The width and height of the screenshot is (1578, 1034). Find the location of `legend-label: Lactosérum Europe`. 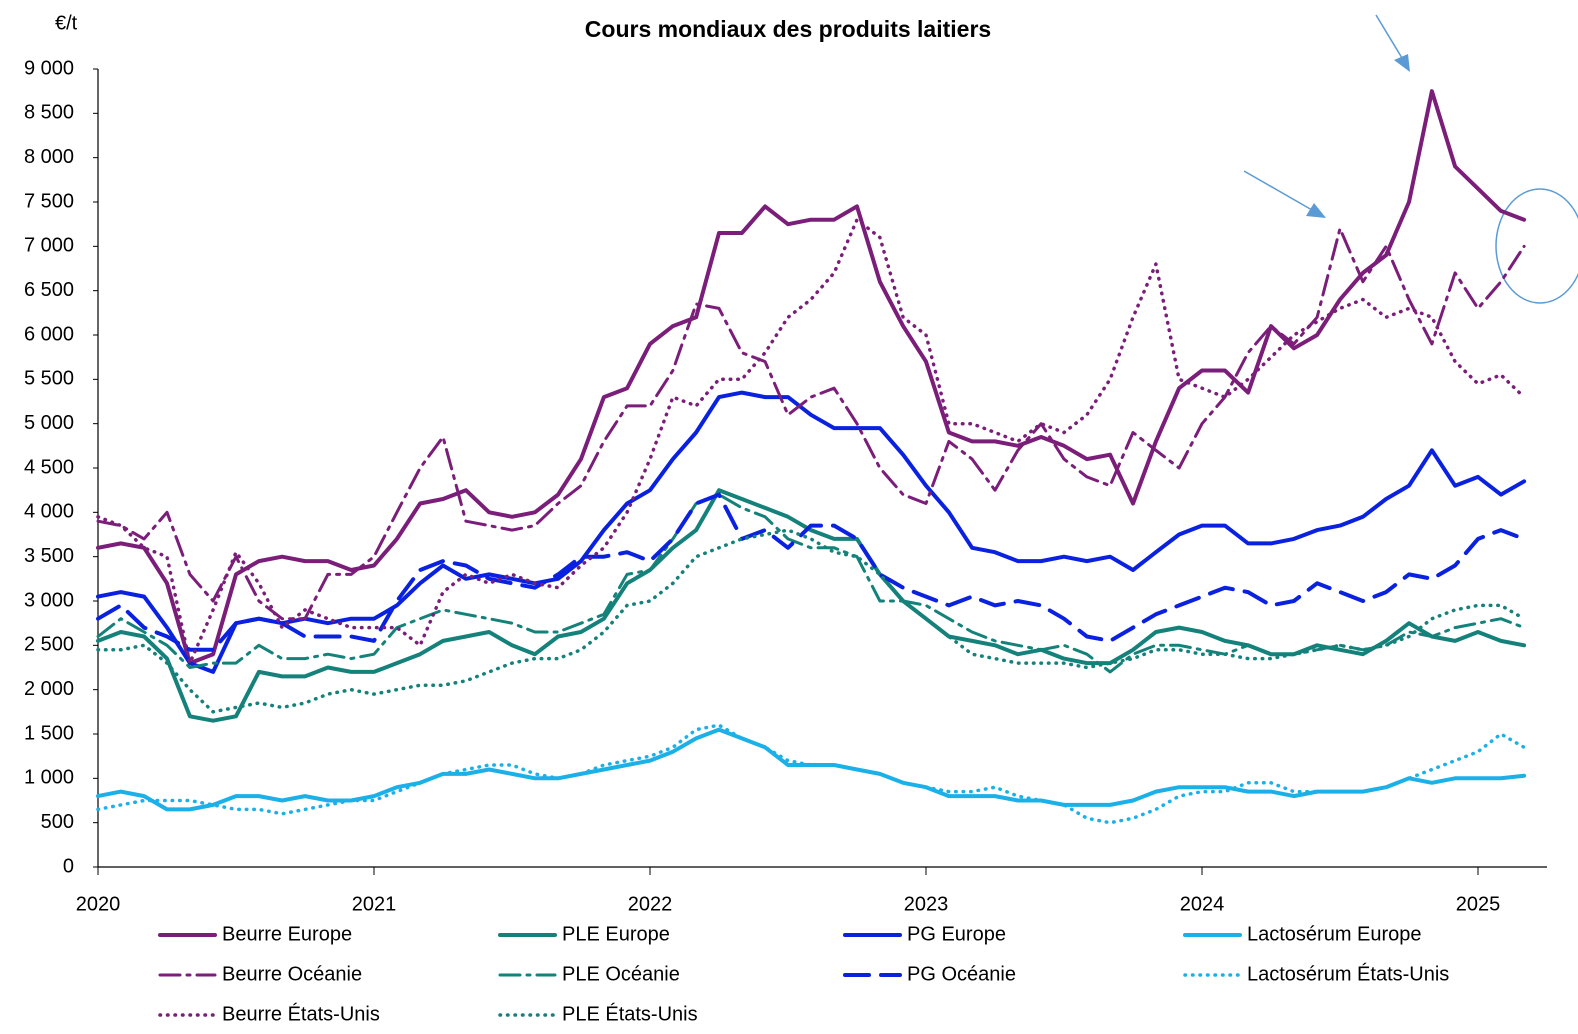

legend-label: Lactosérum Europe is located at coordinates (1334, 934).